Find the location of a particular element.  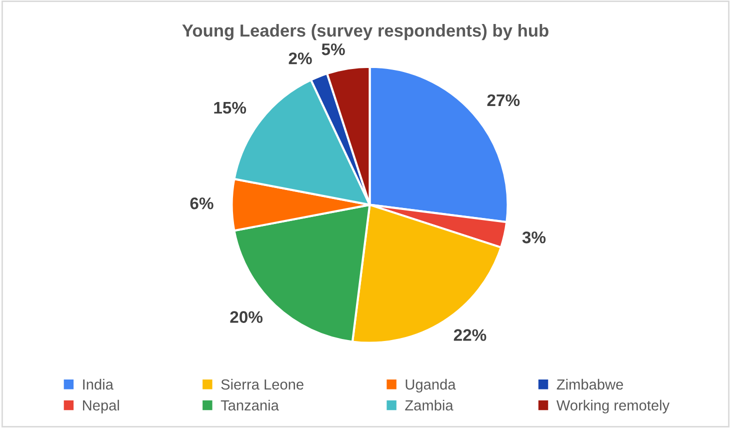

chart-title: Young Leaders (survey respondents) by hub is located at coordinates (365, 32).